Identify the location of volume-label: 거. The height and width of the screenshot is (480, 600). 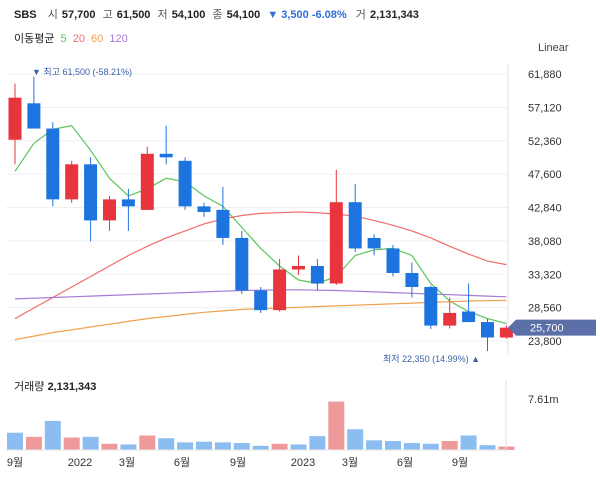
(360, 15).